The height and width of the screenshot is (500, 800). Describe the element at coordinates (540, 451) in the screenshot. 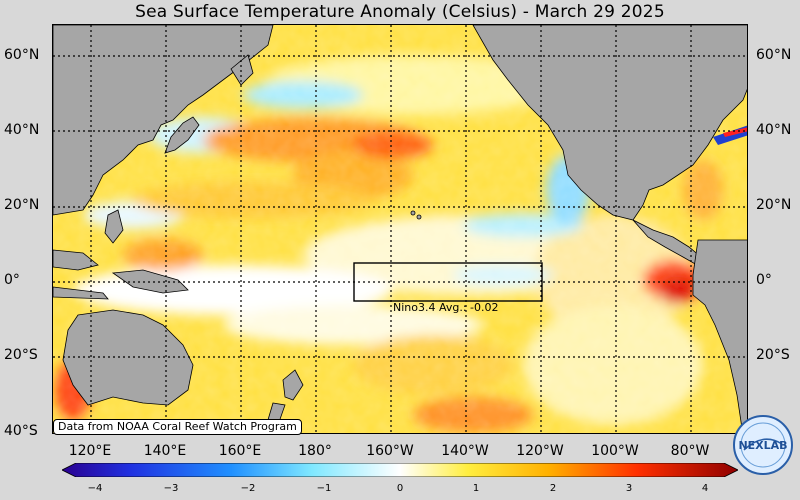

I see `lon-label-120w: 120°W` at that location.